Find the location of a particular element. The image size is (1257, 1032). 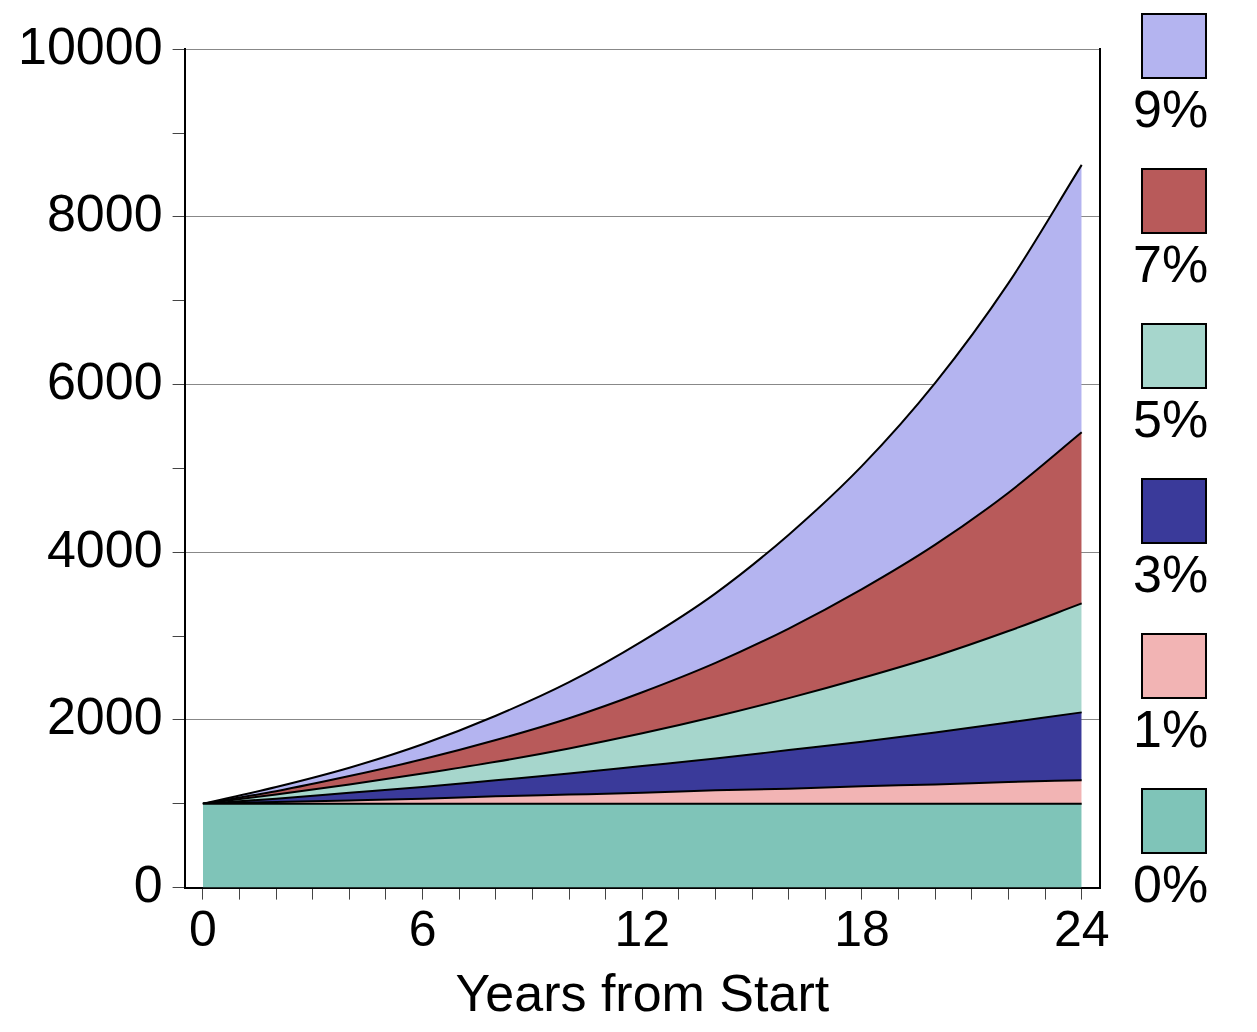

y-tick-label: 0 is located at coordinates (148, 883).